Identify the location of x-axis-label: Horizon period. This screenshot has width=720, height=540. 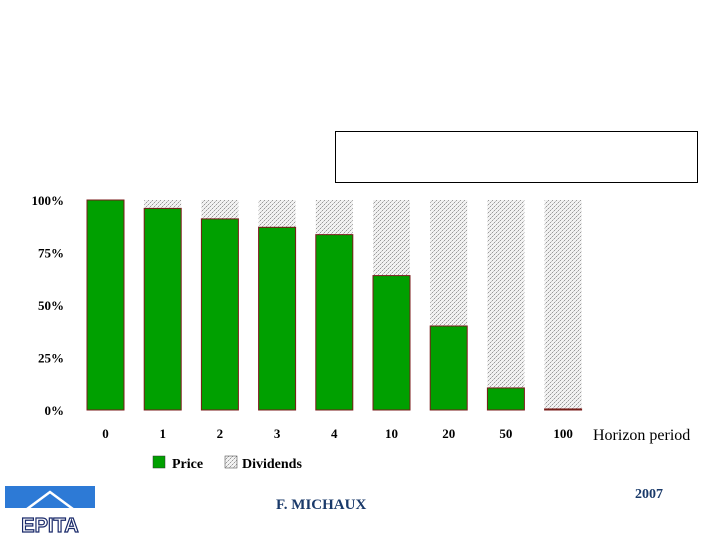
(641, 435).